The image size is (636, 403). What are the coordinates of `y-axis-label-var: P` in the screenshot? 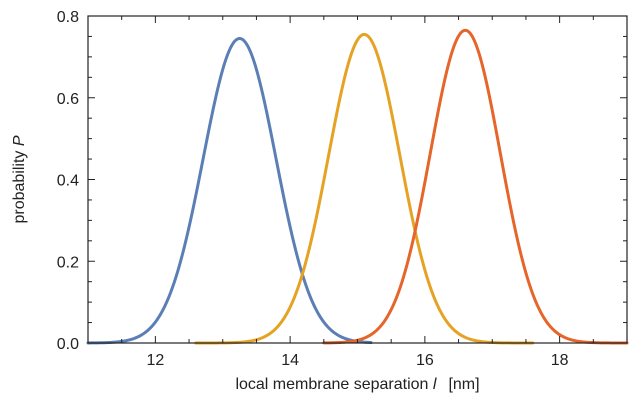 It's located at (19, 140).